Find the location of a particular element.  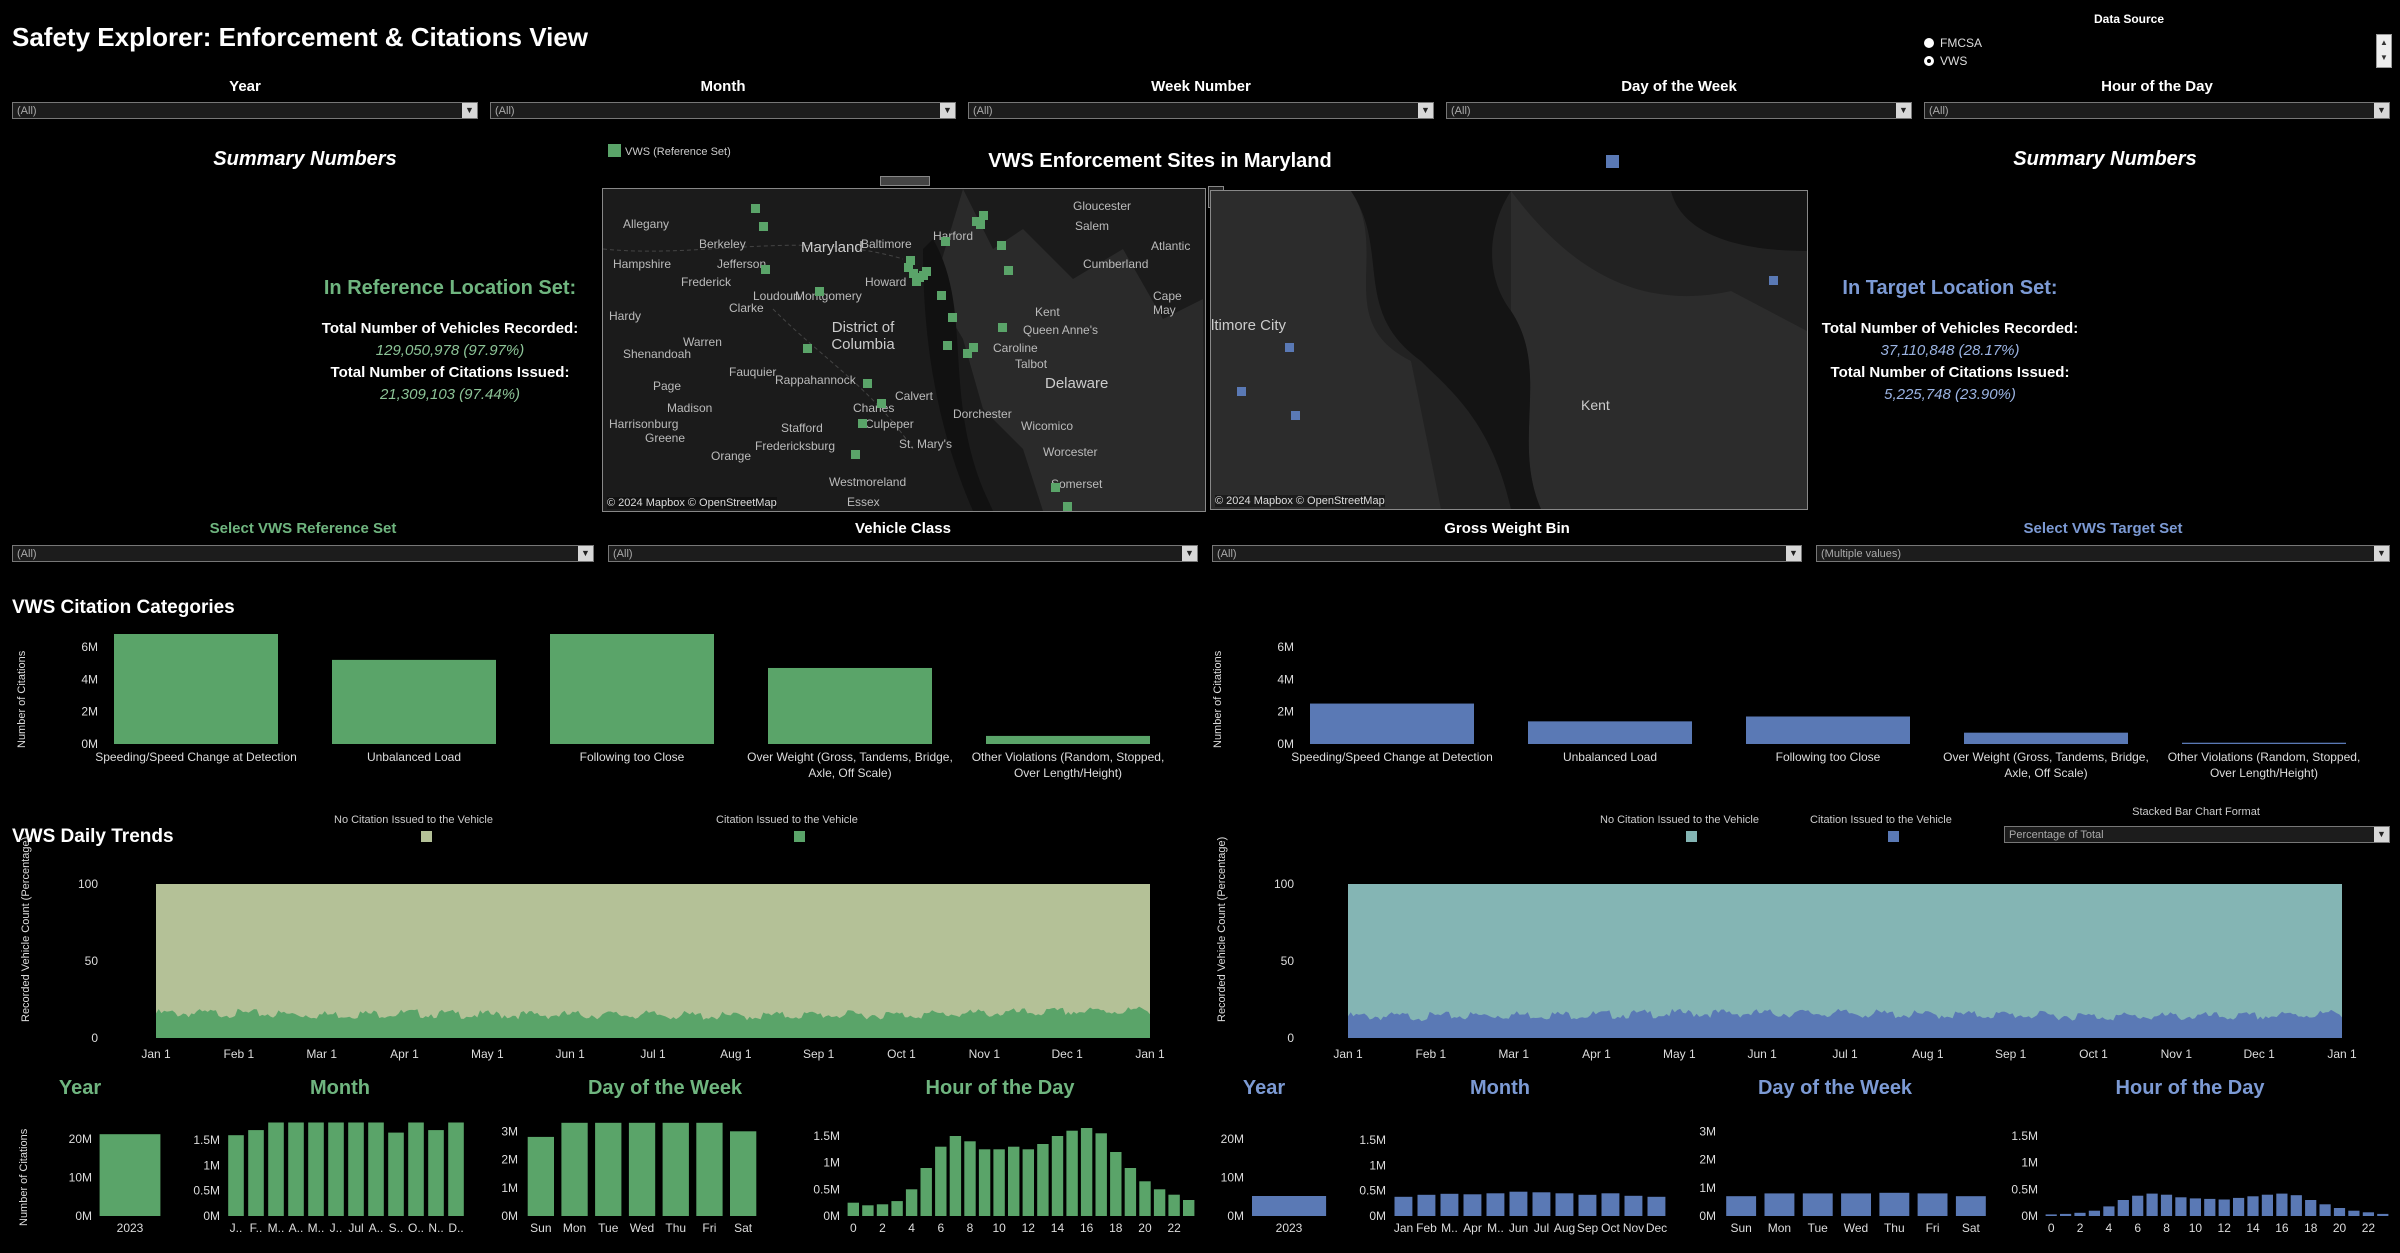

filter-dow-dropdown: (All) ▼ is located at coordinates (1679, 110).